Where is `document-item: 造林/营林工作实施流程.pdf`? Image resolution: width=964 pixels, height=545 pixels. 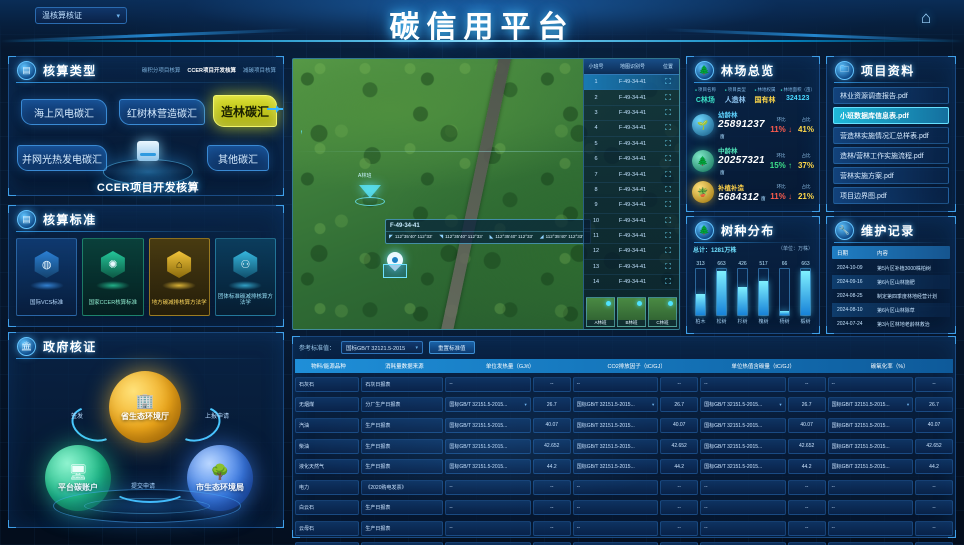
document-item: 造林/营林工作实施流程.pdf is located at coordinates (891, 155).